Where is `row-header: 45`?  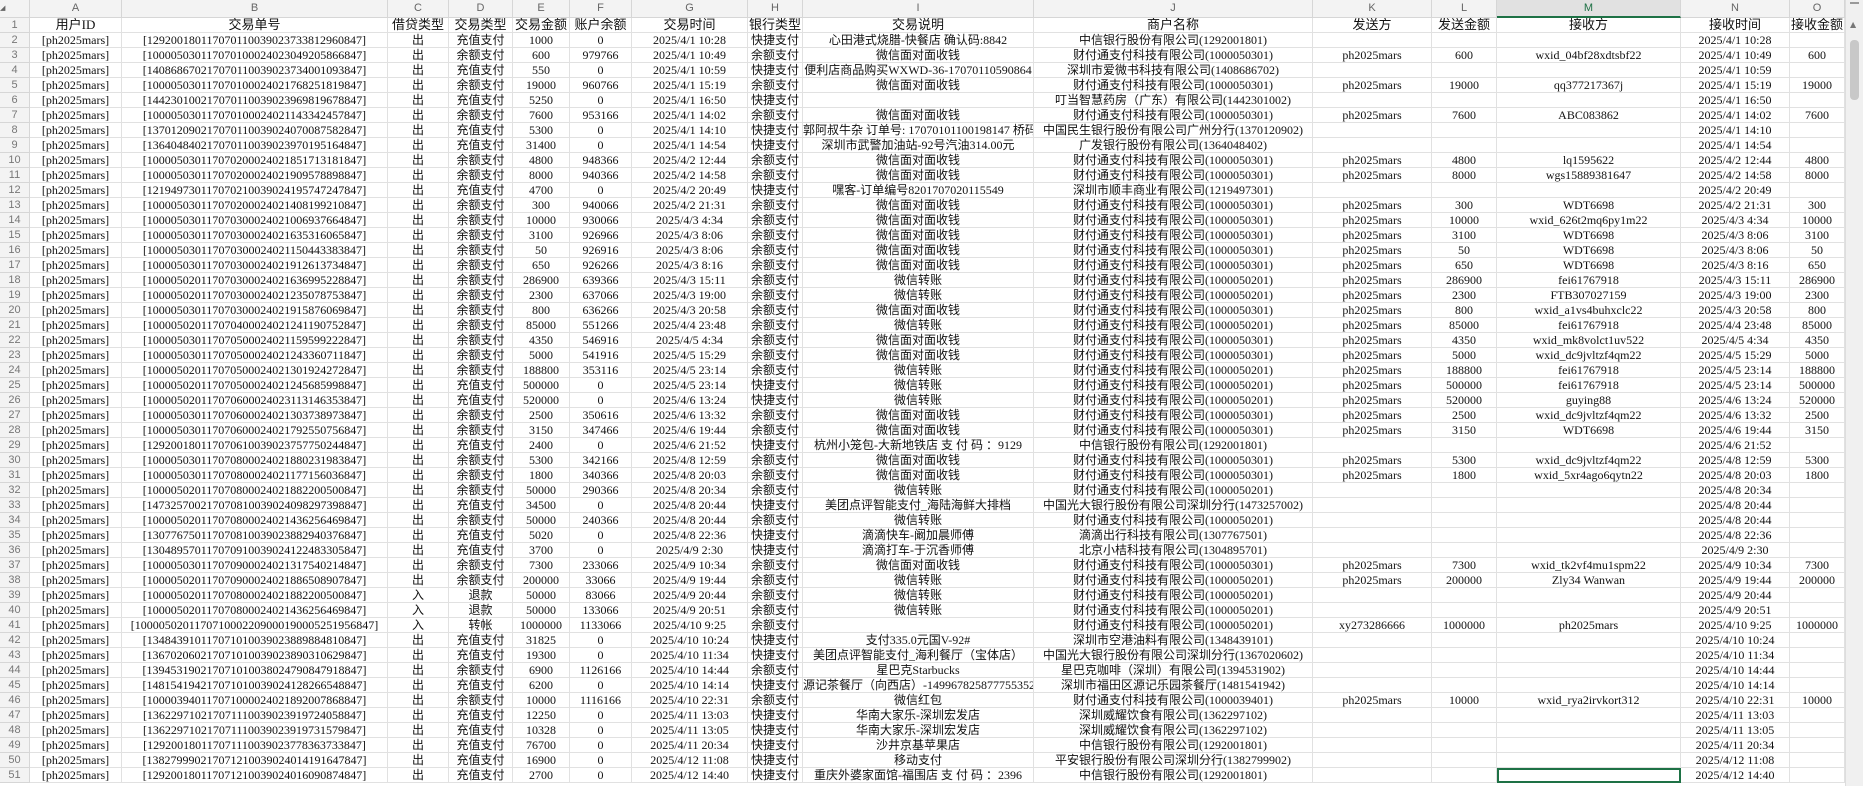 row-header: 45 is located at coordinates (15, 685).